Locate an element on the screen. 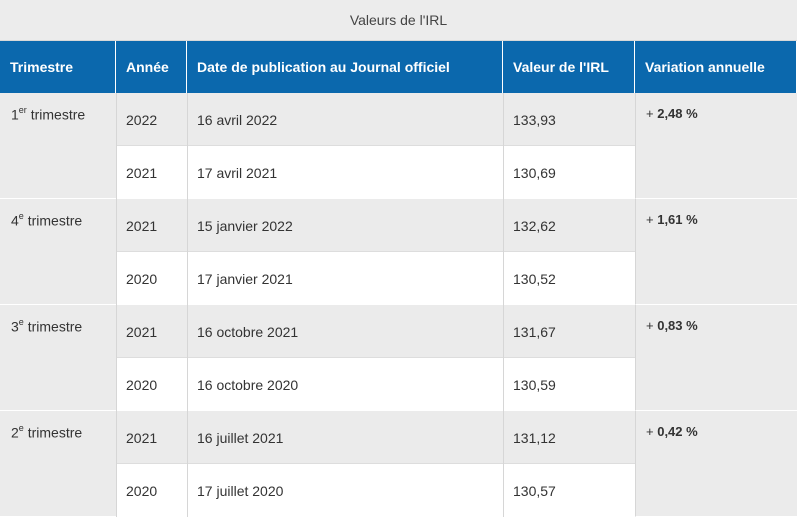  table-caption: Valeurs de l'IRL is located at coordinates (398, 20).